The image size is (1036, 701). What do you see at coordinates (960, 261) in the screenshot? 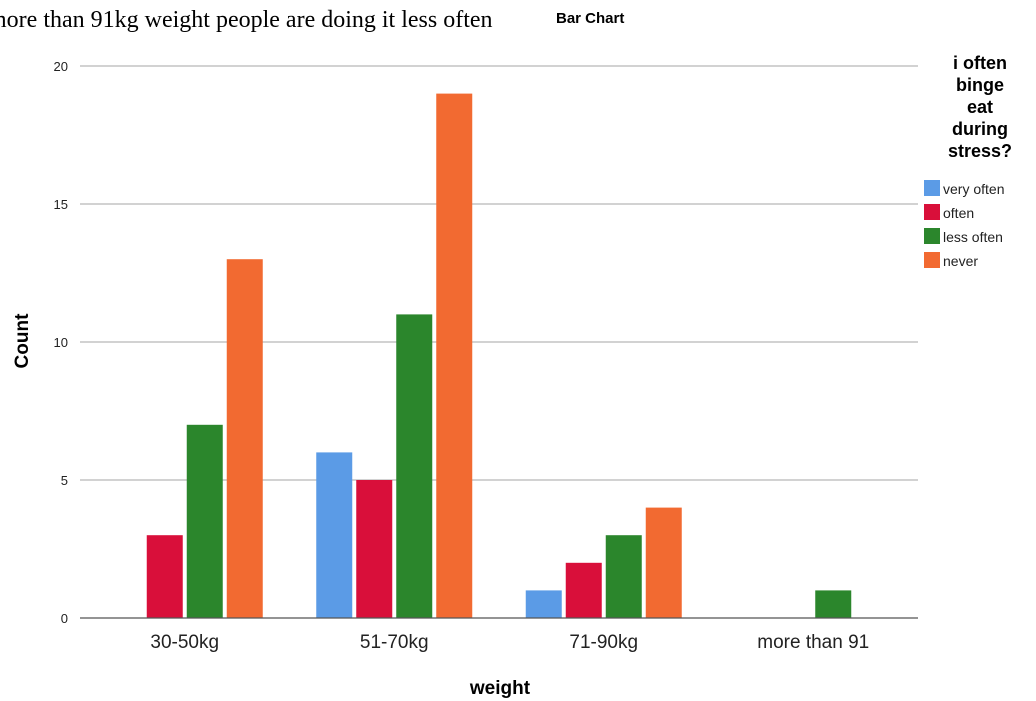
I see `legend-label: never` at bounding box center [960, 261].